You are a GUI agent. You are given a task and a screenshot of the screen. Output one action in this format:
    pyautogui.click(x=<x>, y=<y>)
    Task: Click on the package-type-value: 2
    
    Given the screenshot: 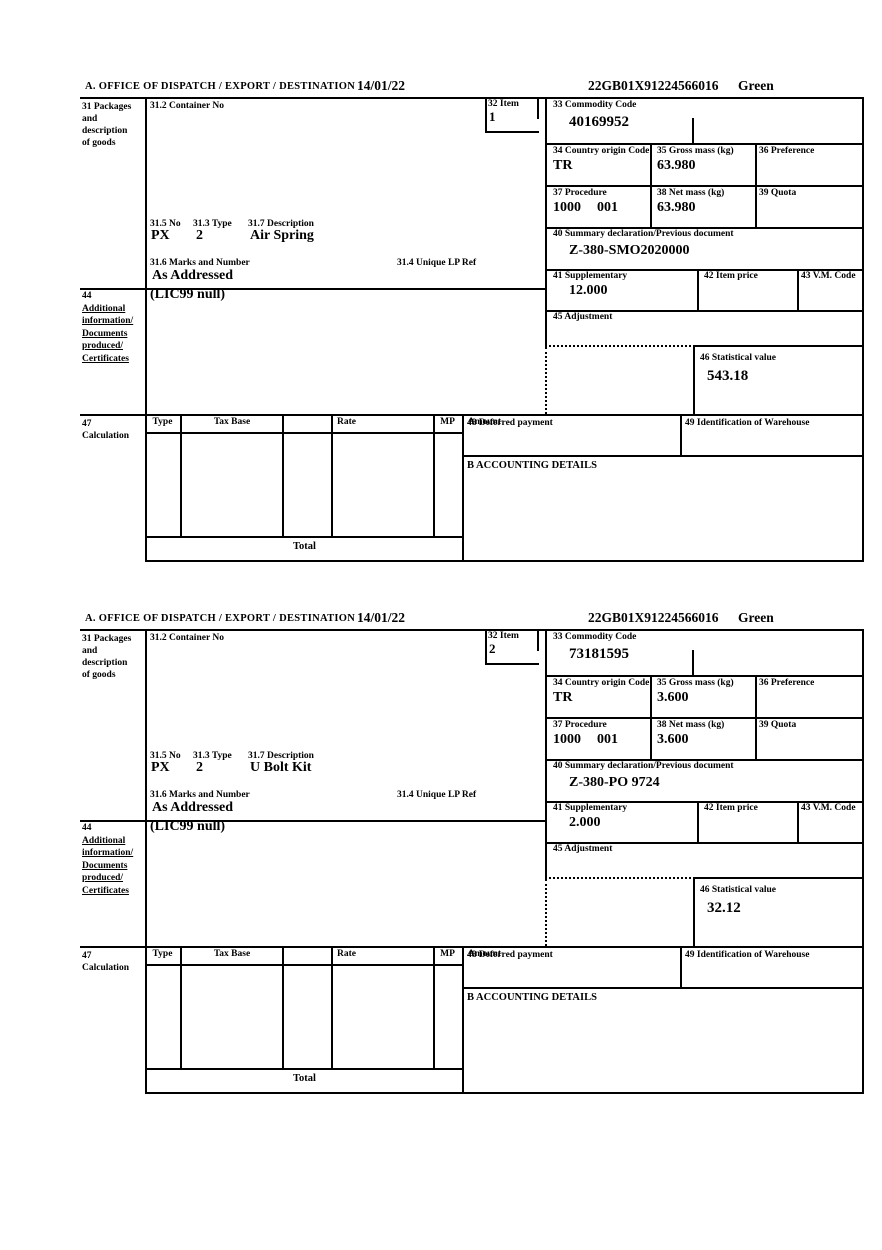 What is the action you would take?
    pyautogui.click(x=199, y=235)
    